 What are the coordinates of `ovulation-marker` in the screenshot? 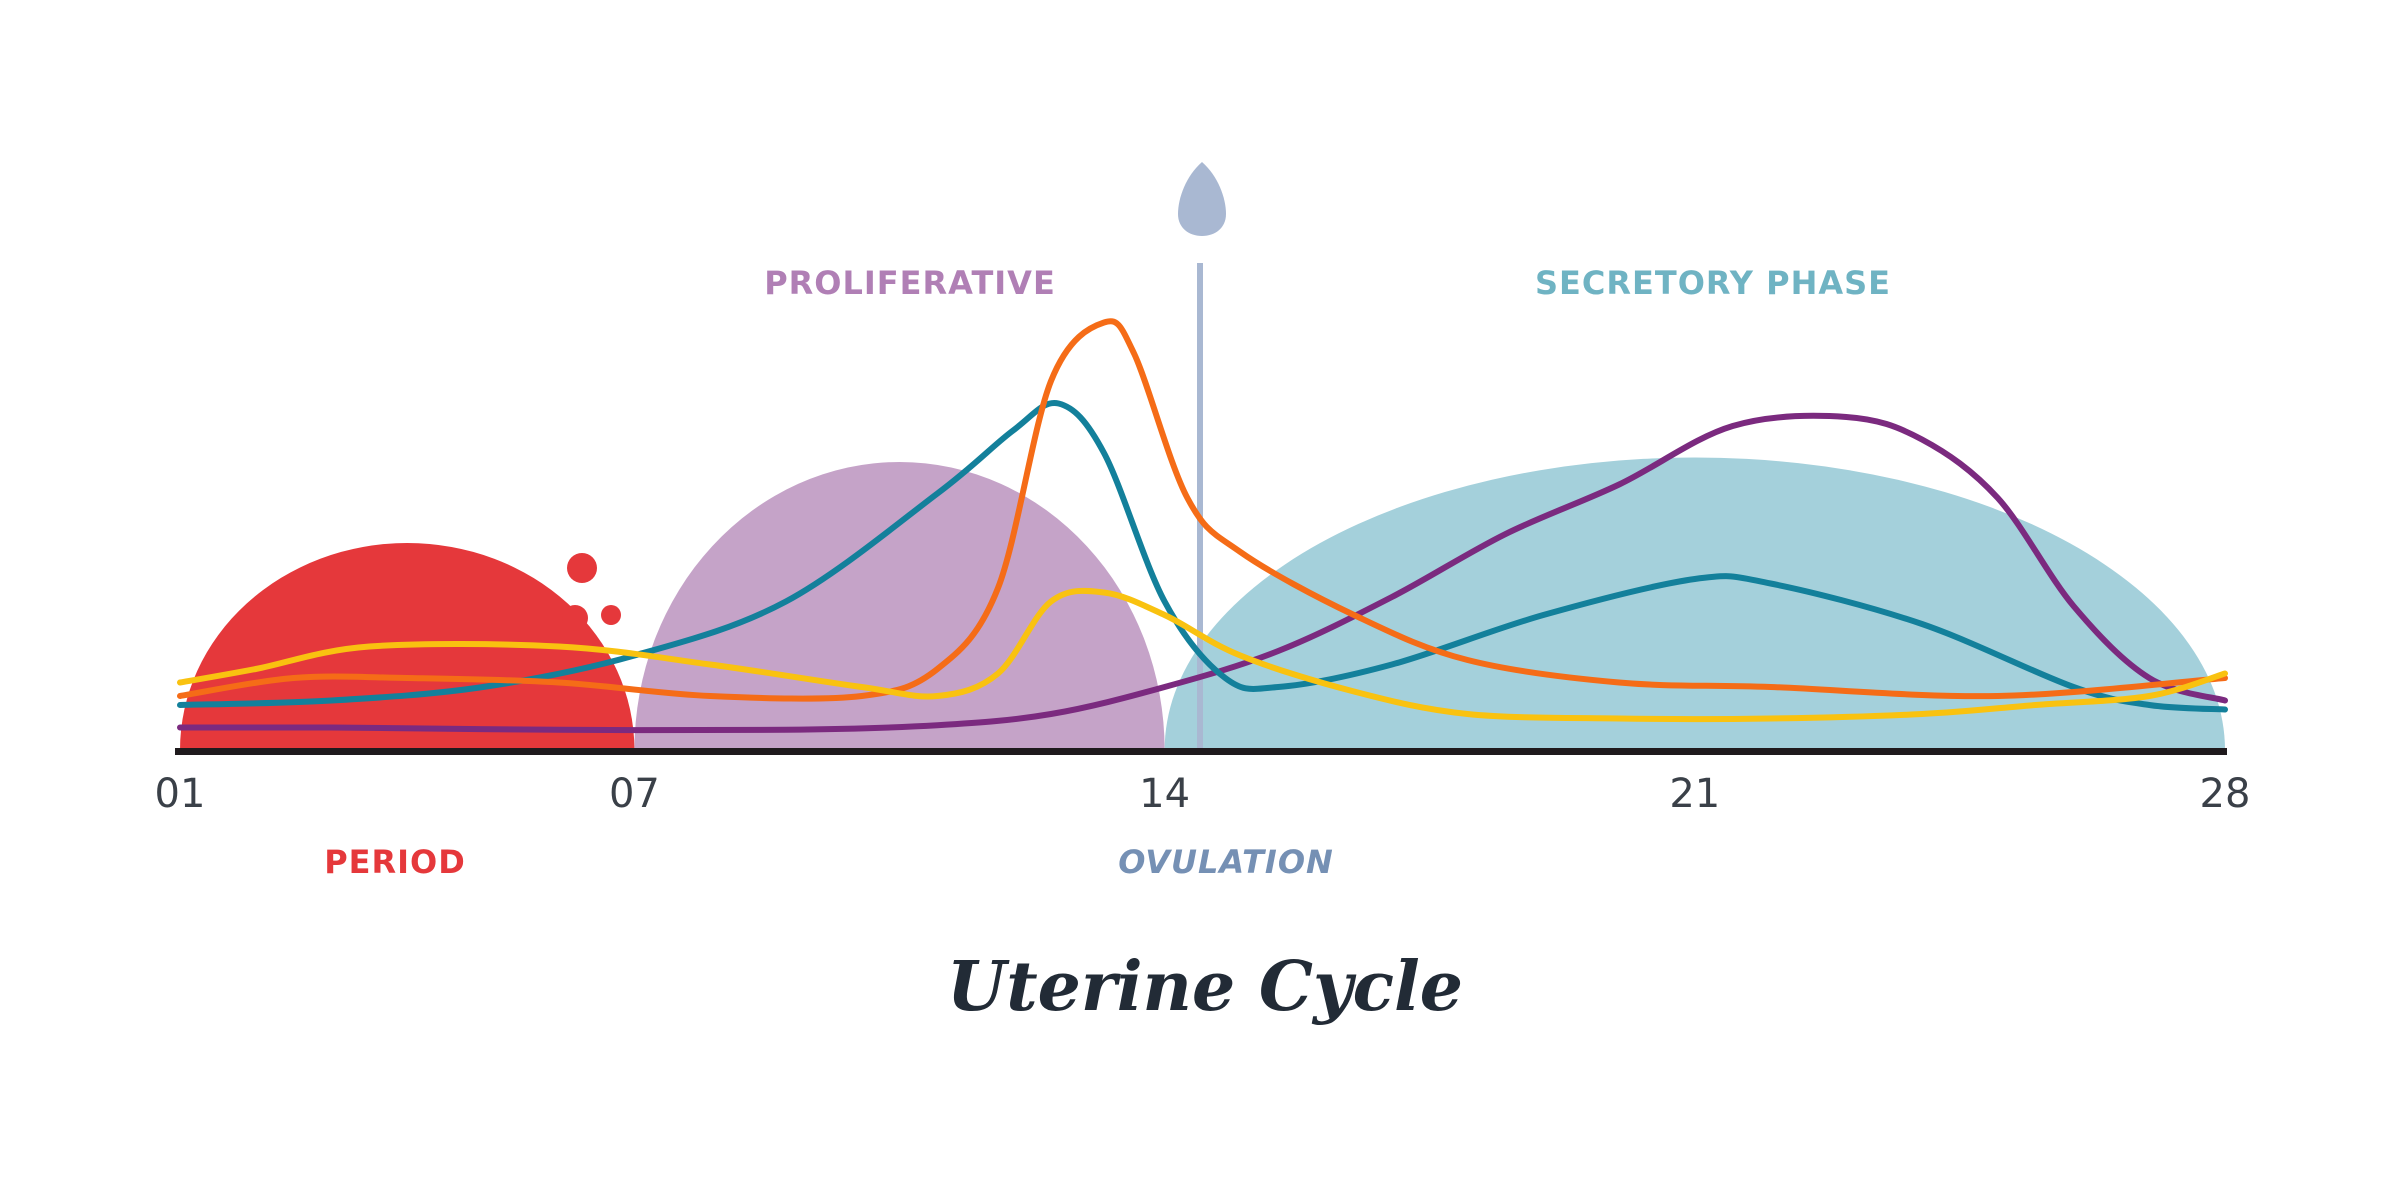 It's located at (1202, 455).